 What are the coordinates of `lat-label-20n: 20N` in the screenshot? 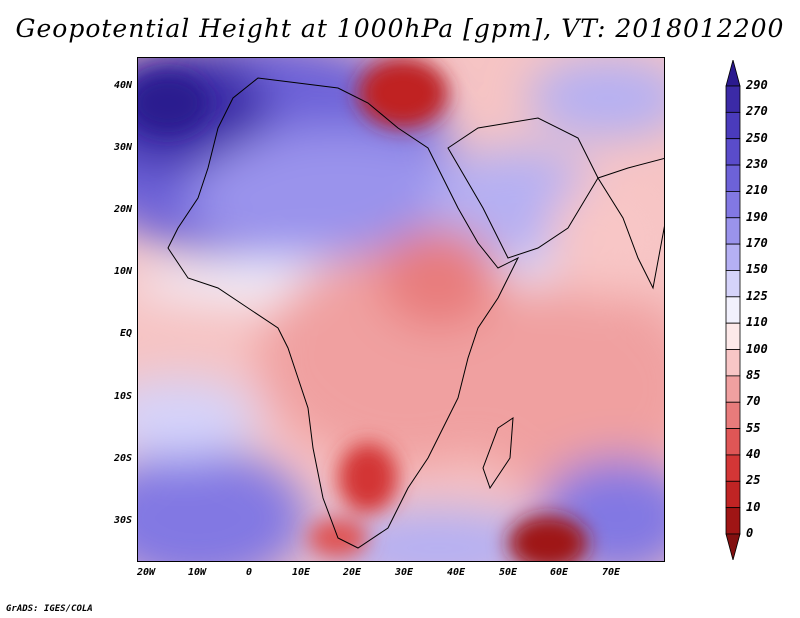 It's located at (122, 209).